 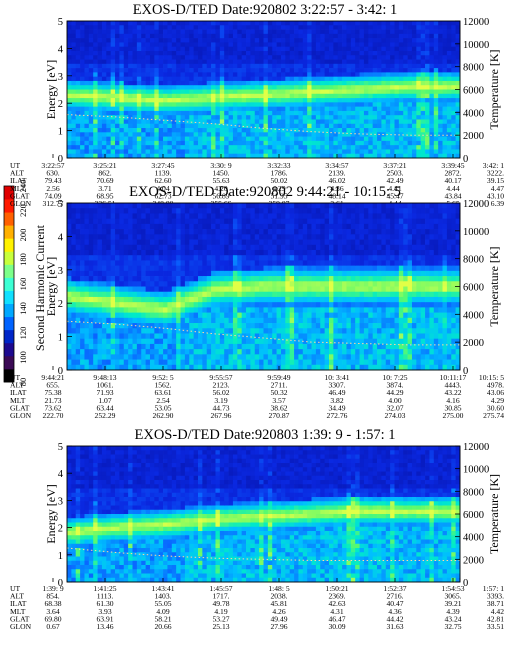 I want to click on table-cell: 55.63, so click(x=220, y=180).